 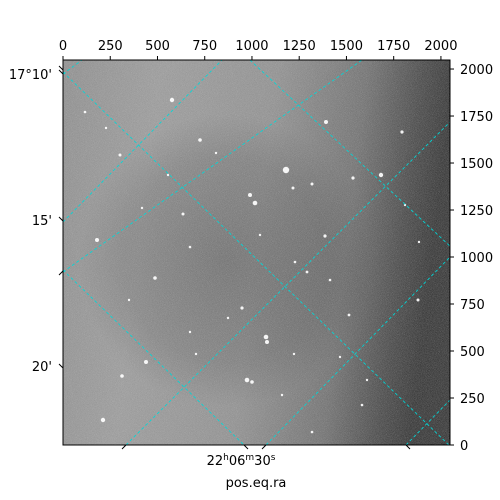 I want to click on left-tick-label: 17°10', so click(x=30, y=75).